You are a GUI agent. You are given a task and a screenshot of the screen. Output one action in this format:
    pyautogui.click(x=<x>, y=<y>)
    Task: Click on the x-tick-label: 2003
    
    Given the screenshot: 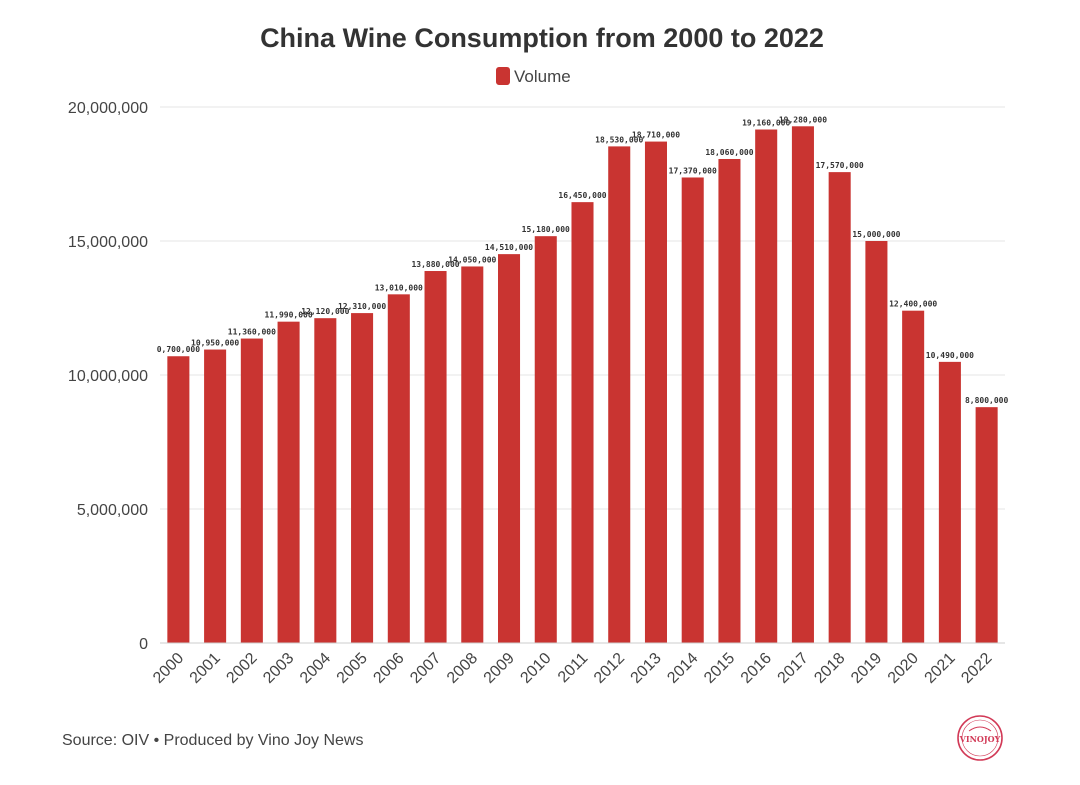 What is the action you would take?
    pyautogui.click(x=278, y=668)
    